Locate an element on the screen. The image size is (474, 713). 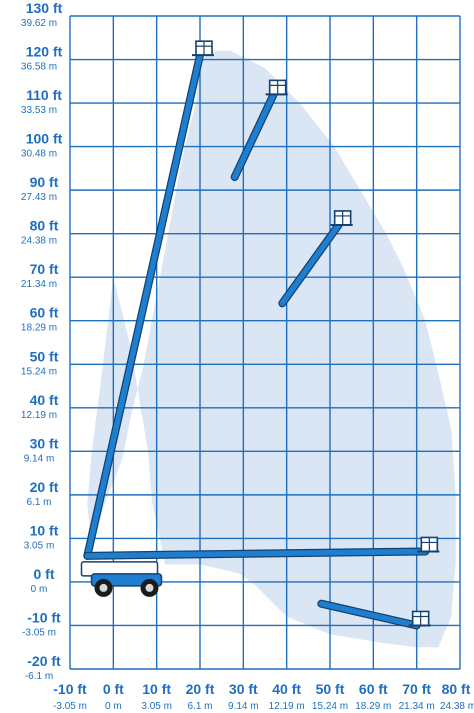
x-tick-label-ft: 20 ft is located at coordinates (200, 689).